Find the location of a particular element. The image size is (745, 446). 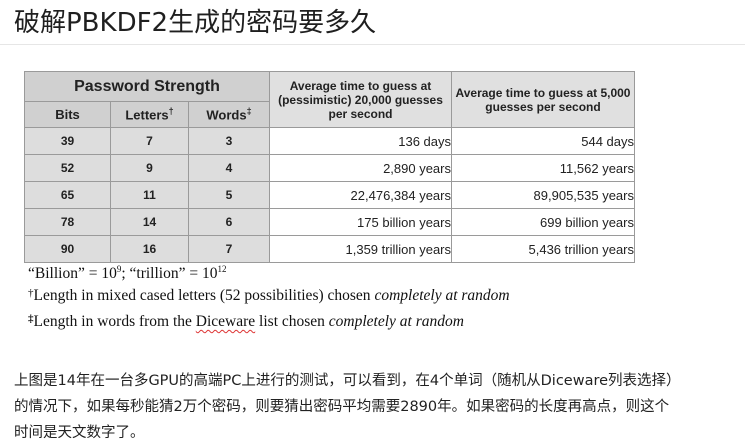

cell-pessimistic: 136 days is located at coordinates (360, 141).